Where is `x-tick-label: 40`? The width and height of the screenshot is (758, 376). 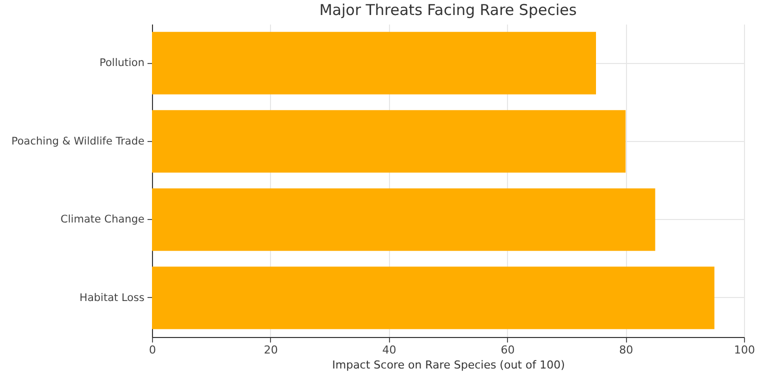 x-tick-label: 40 is located at coordinates (389, 350).